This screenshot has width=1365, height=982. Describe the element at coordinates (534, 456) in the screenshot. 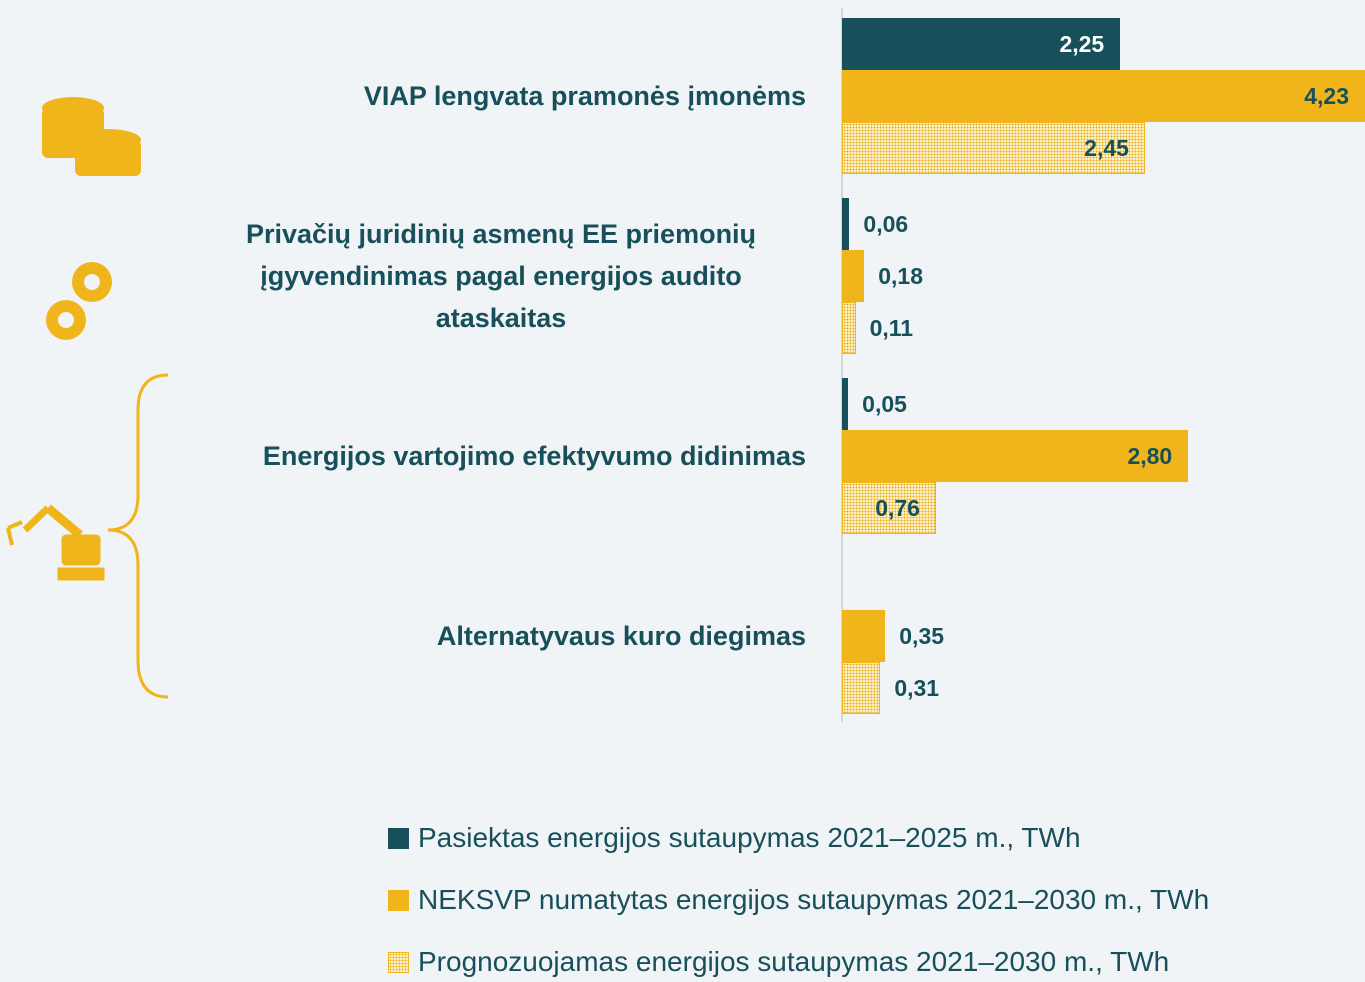

I see `category-text: Energijos vartojimo efektyvumo didinimas` at that location.